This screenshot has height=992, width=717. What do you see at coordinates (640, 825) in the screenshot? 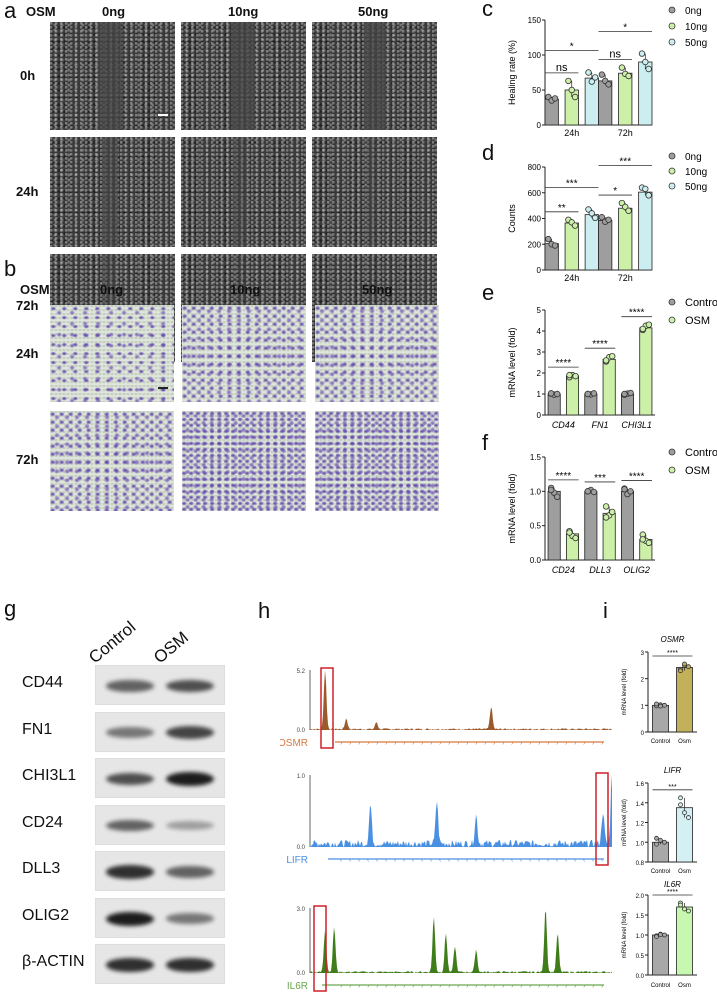
I see `y-tick-label: 1.2` at bounding box center [640, 825].